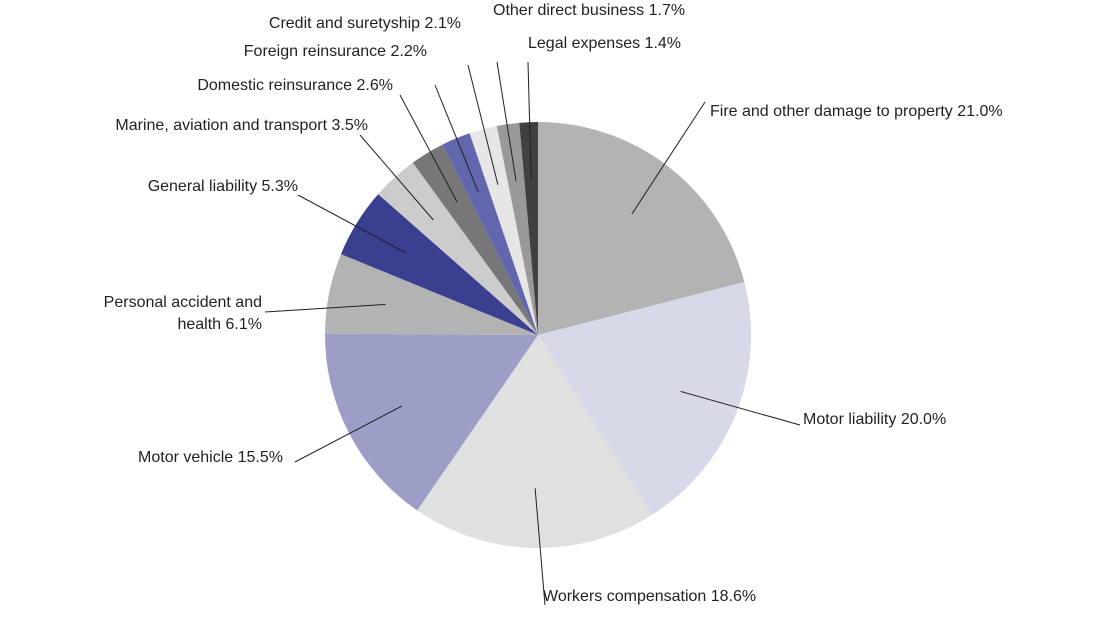  What do you see at coordinates (442, 23) in the screenshot?
I see `label-value: 2.1%` at bounding box center [442, 23].